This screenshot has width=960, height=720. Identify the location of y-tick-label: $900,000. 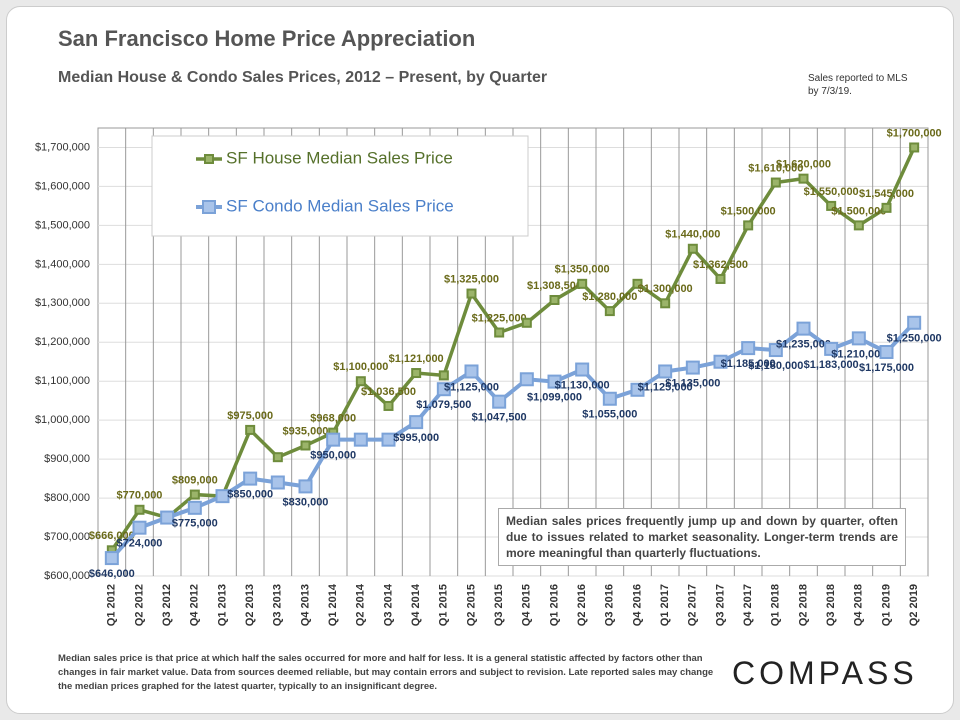
(67, 459).